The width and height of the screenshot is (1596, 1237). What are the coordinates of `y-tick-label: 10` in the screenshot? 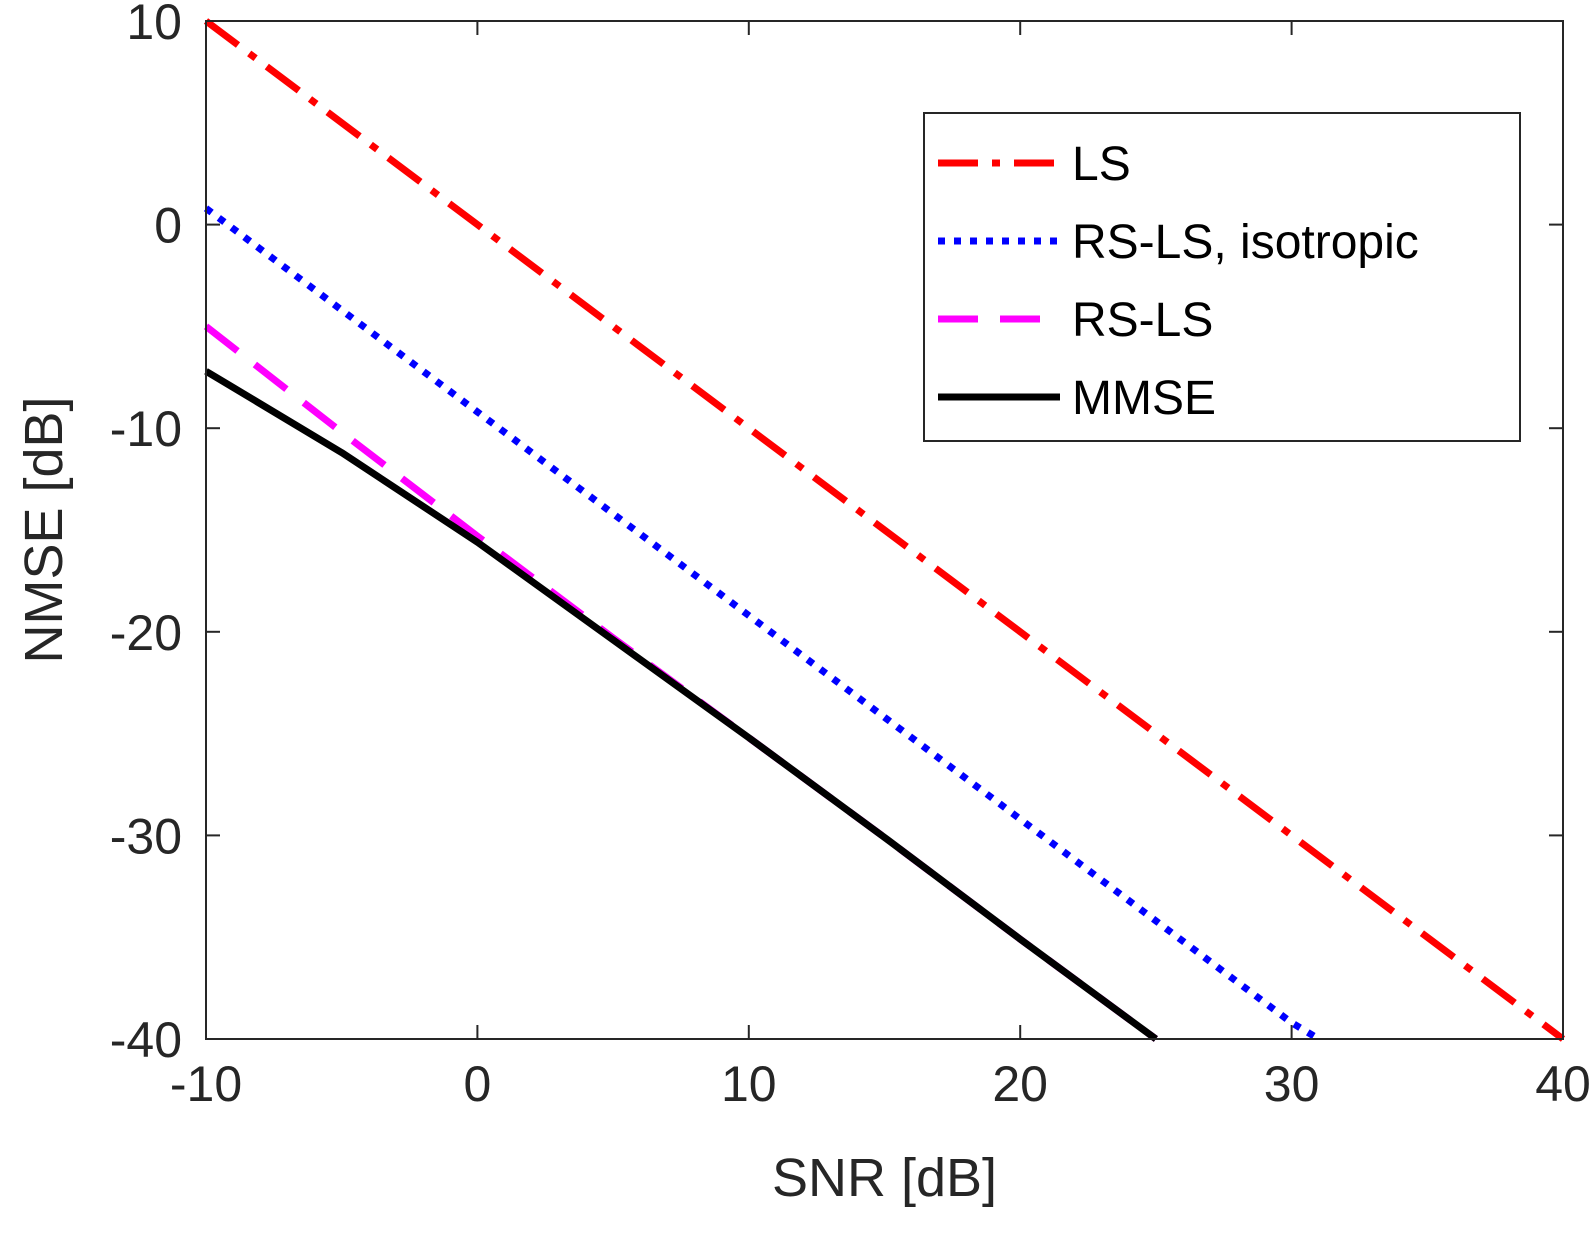 It's located at (154, 25).